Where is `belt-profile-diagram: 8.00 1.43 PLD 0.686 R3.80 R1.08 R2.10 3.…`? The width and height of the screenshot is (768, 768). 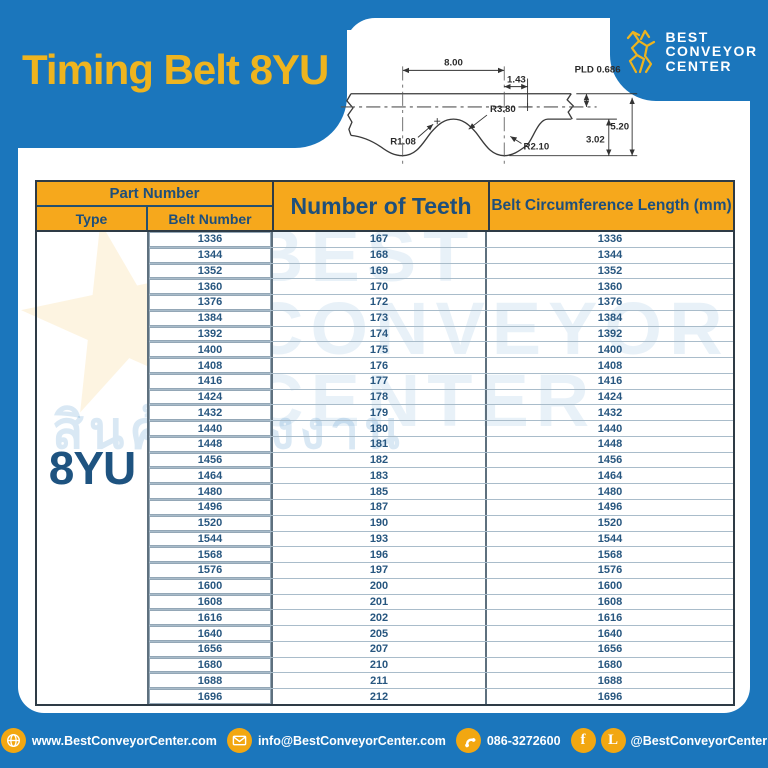 belt-profile-diagram: 8.00 1.43 PLD 0.686 R3.80 R1.08 R2.10 3.… is located at coordinates (489, 111).